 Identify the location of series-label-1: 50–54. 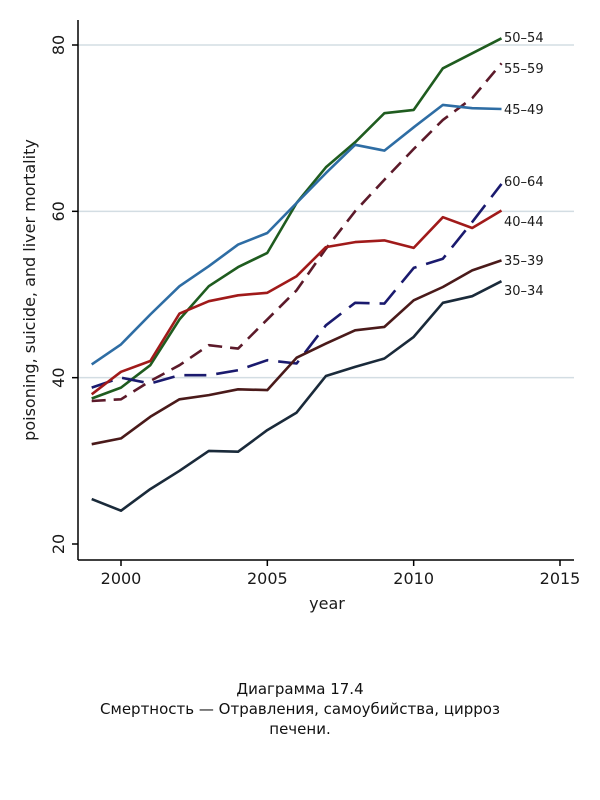
(524, 38).